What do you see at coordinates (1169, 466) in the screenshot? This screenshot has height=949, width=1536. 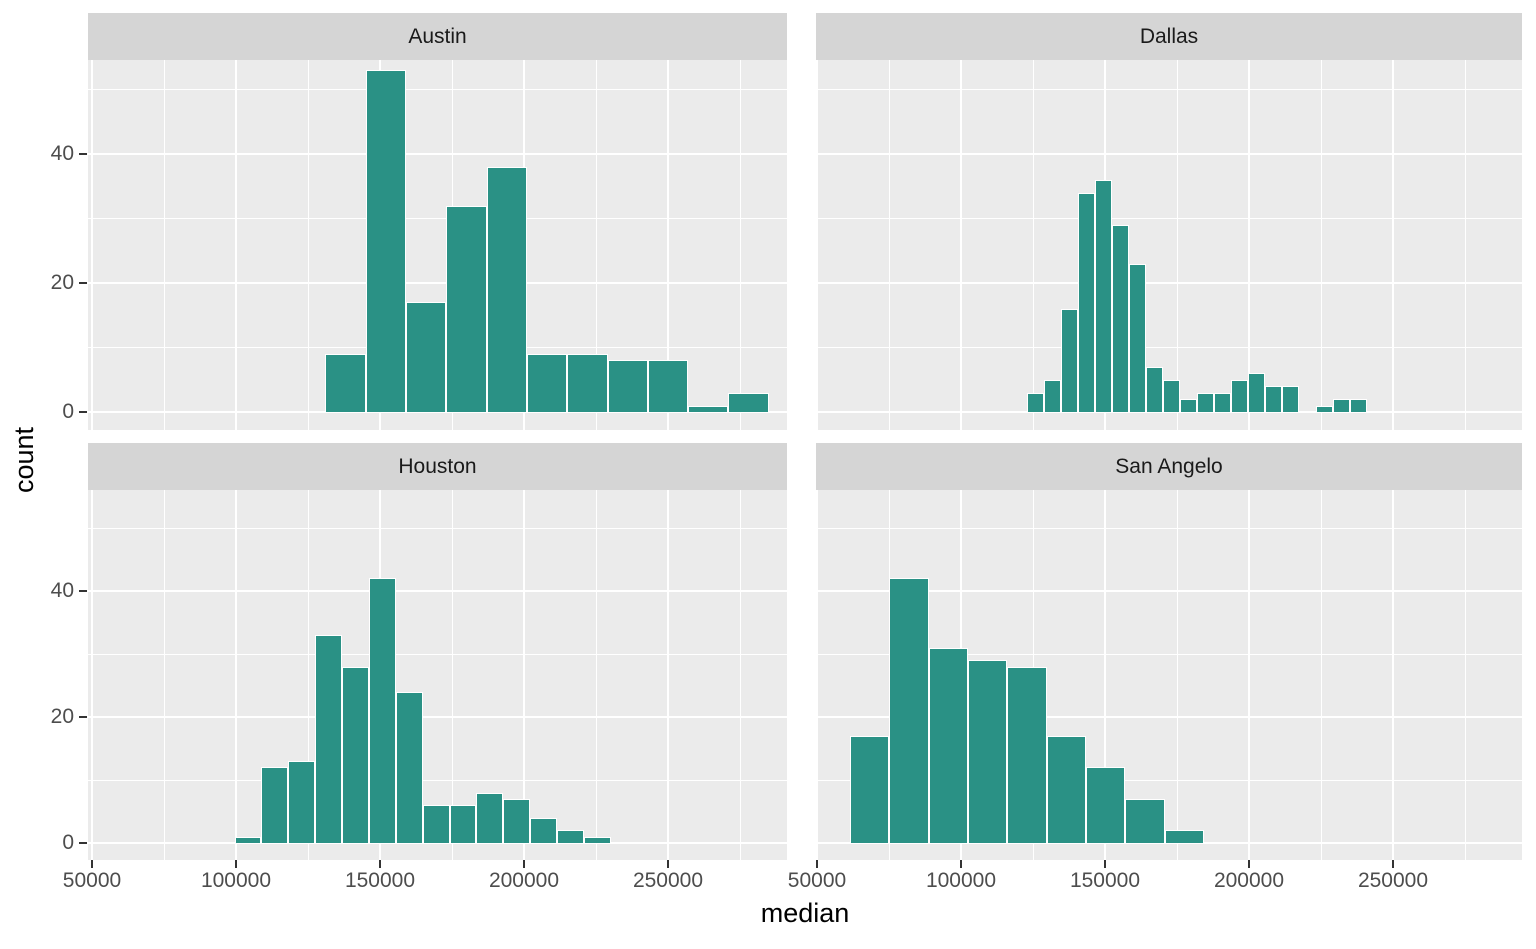 I see `facet-title: San Angelo` at bounding box center [1169, 466].